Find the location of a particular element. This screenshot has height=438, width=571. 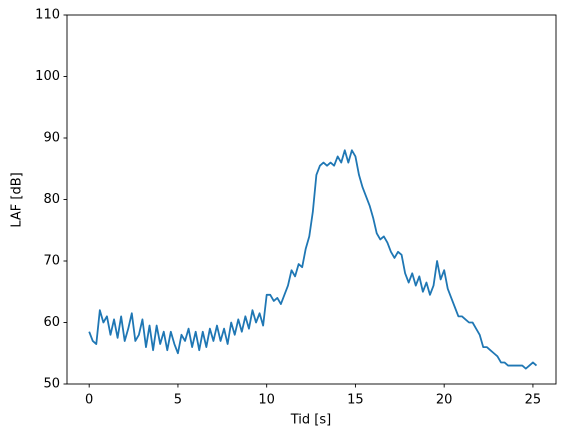

y-tick-label: 90 is located at coordinates (51, 138).